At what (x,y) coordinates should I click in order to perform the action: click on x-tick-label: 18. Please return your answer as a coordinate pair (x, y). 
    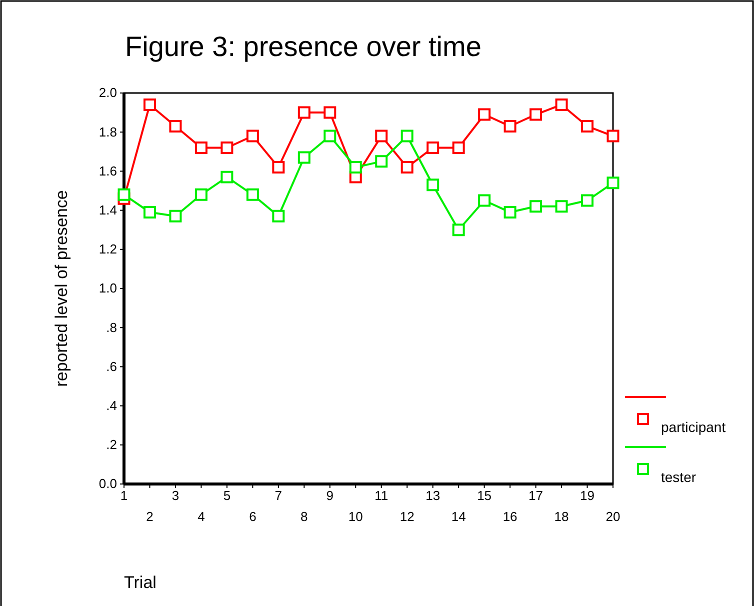
    Looking at the image, I should click on (561, 516).